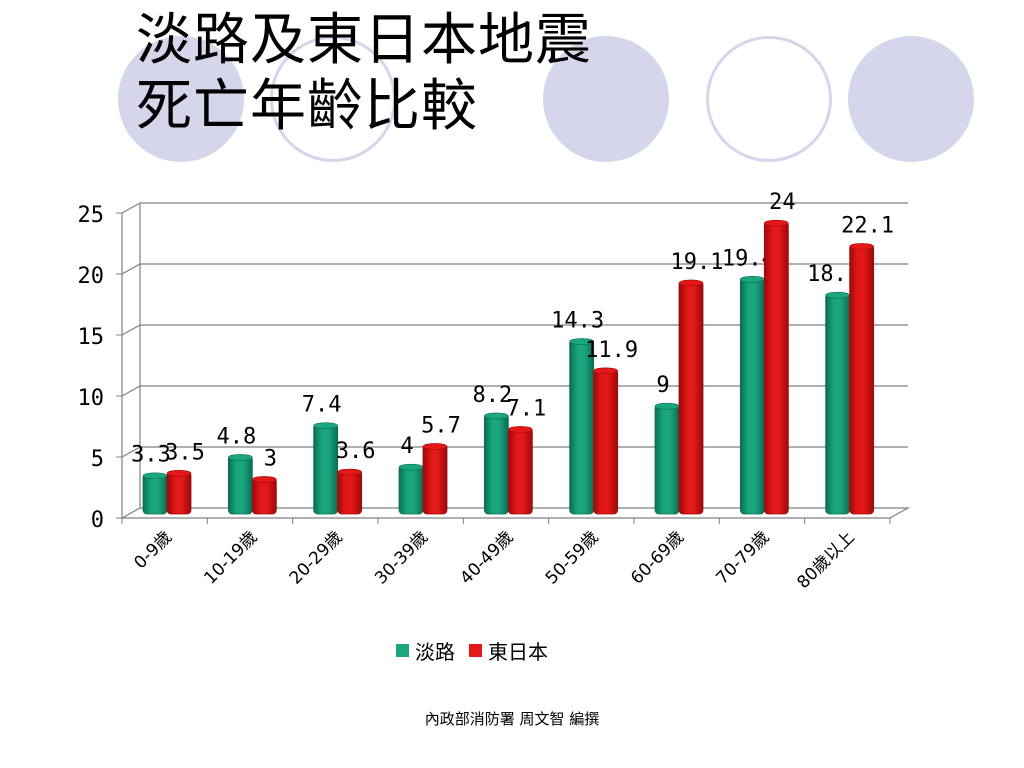 This screenshot has width=1024, height=768. Describe the element at coordinates (236, 436) in the screenshot. I see `data-label: 4.8` at that location.